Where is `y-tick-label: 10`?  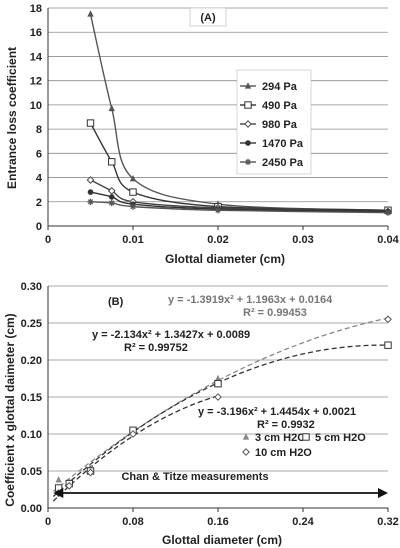
y-tick-label: 10 is located at coordinates (36, 106).